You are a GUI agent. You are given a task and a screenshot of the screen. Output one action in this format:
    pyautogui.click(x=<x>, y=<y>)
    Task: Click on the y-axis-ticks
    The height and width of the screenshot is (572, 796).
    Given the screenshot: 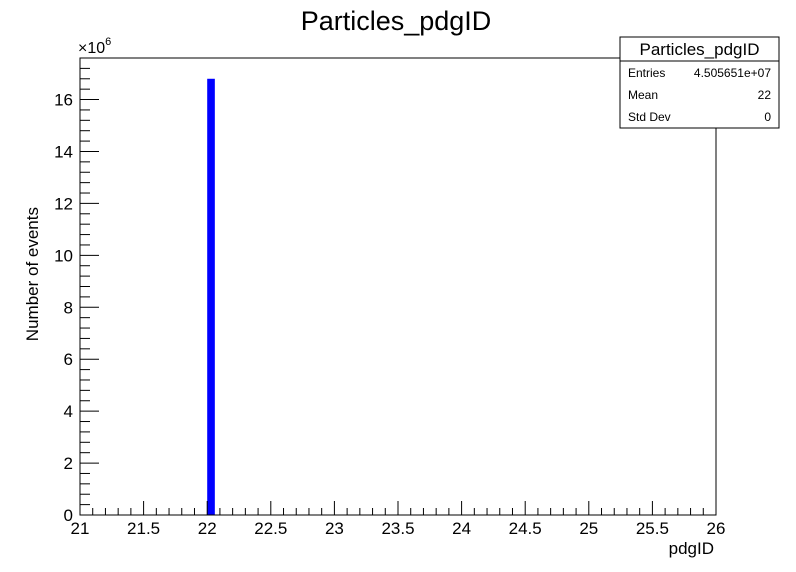 What is the action you would take?
    pyautogui.click(x=89, y=286)
    